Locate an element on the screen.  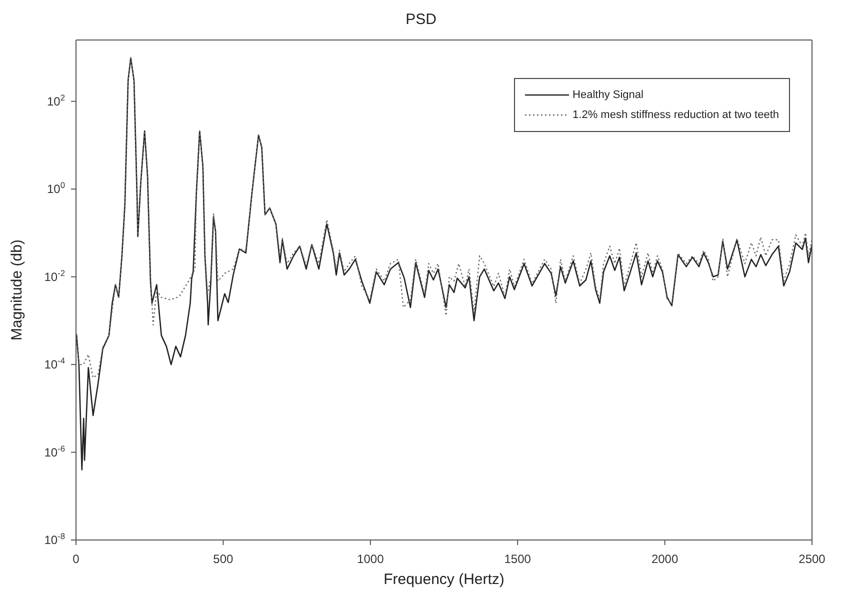
chart-title: PSD is located at coordinates (421, 20).